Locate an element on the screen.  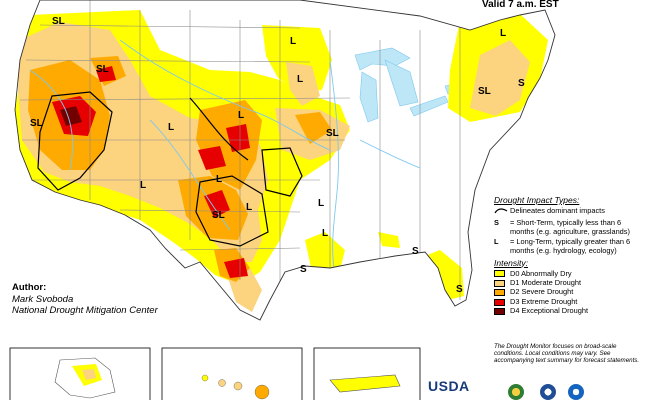
label-sl-nw: SL is located at coordinates (58, 21).